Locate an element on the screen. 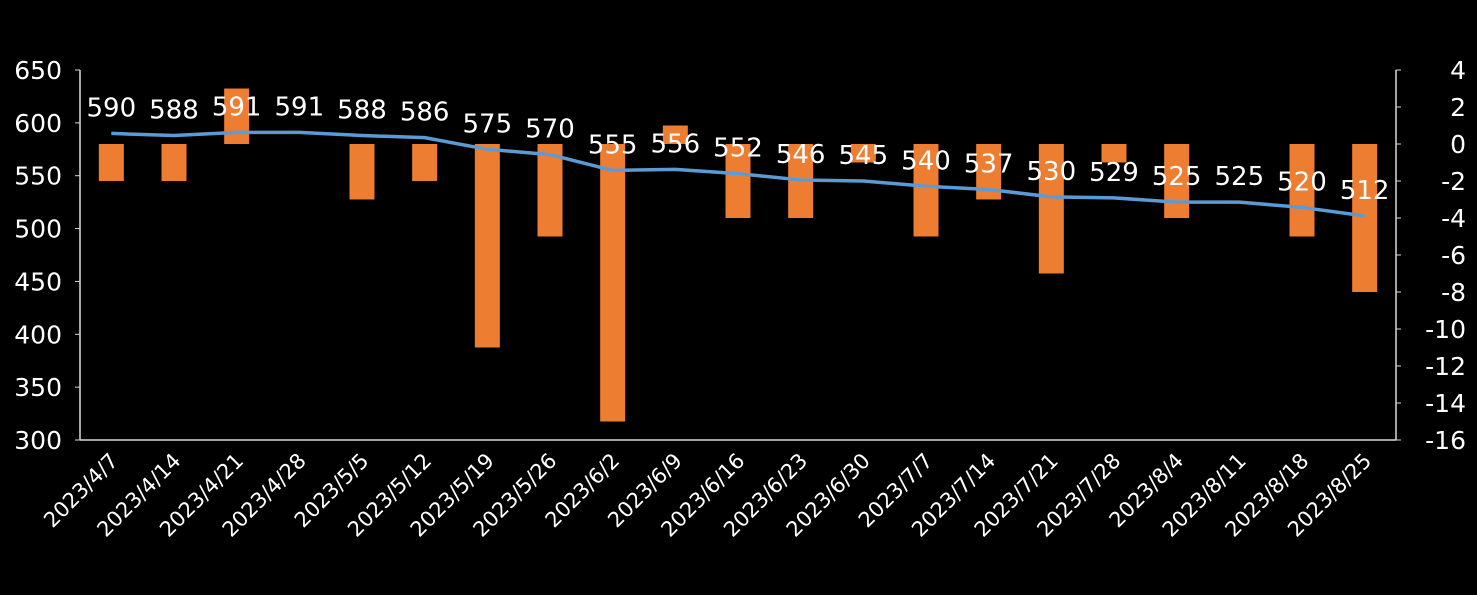 The width and height of the screenshot is (1477, 595). right-tick-label: -6 is located at coordinates (1453, 255).